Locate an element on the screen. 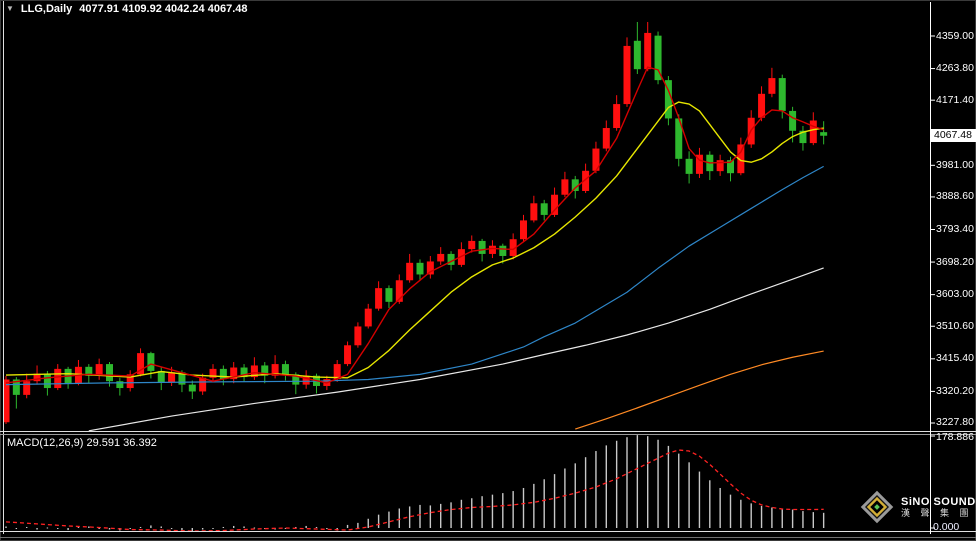 The image size is (976, 541). macd-axis-max-label: 178.886 is located at coordinates (955, 437).